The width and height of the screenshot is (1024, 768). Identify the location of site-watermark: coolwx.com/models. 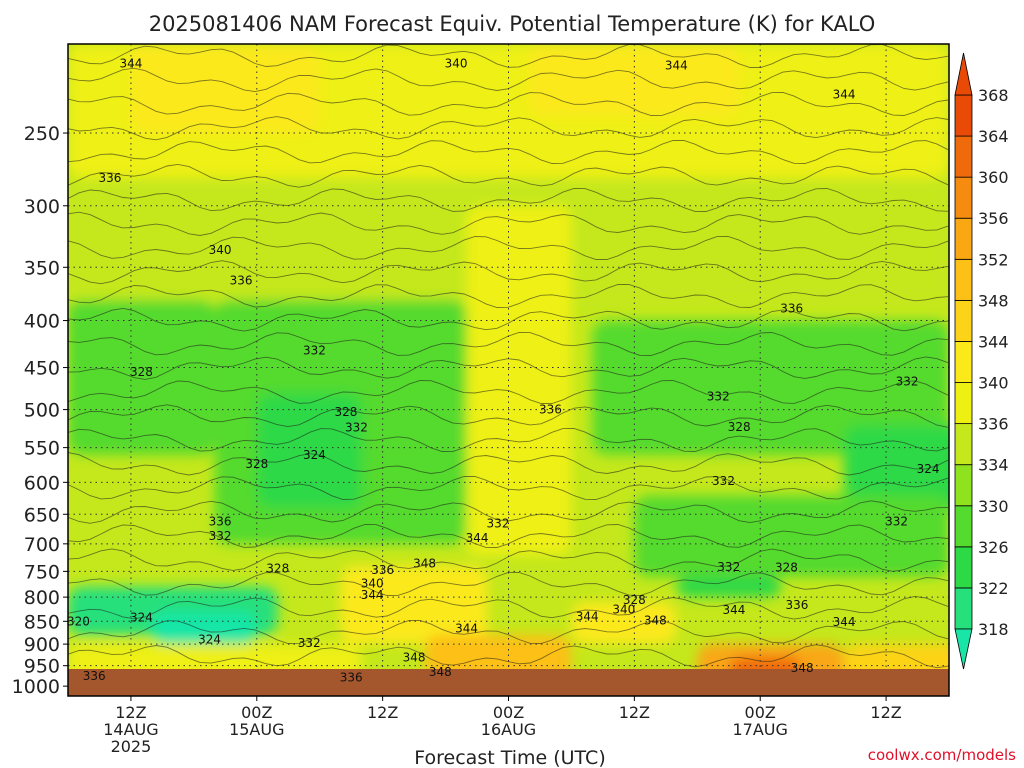
(942, 755).